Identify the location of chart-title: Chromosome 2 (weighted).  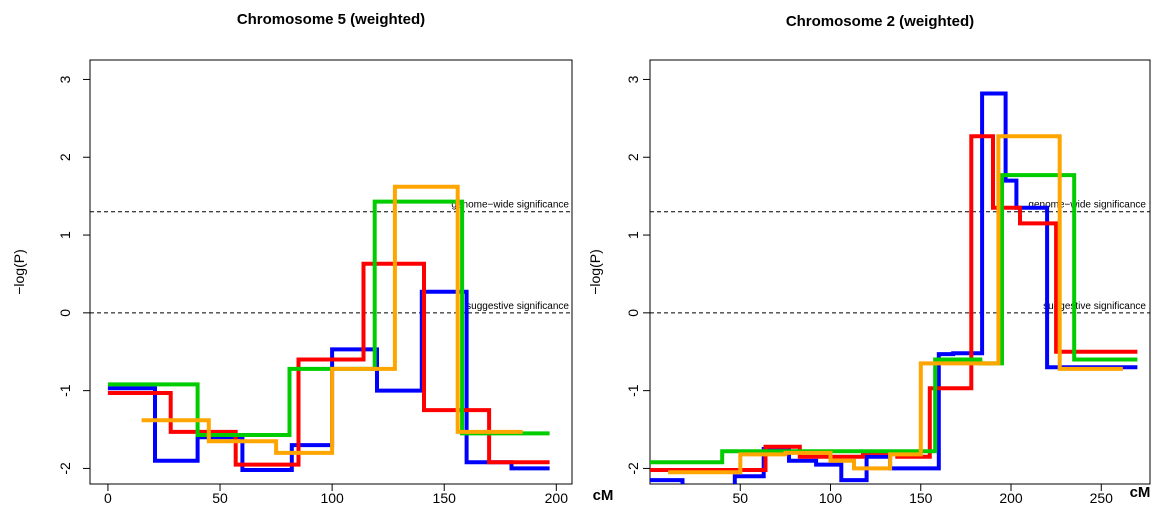
(880, 21).